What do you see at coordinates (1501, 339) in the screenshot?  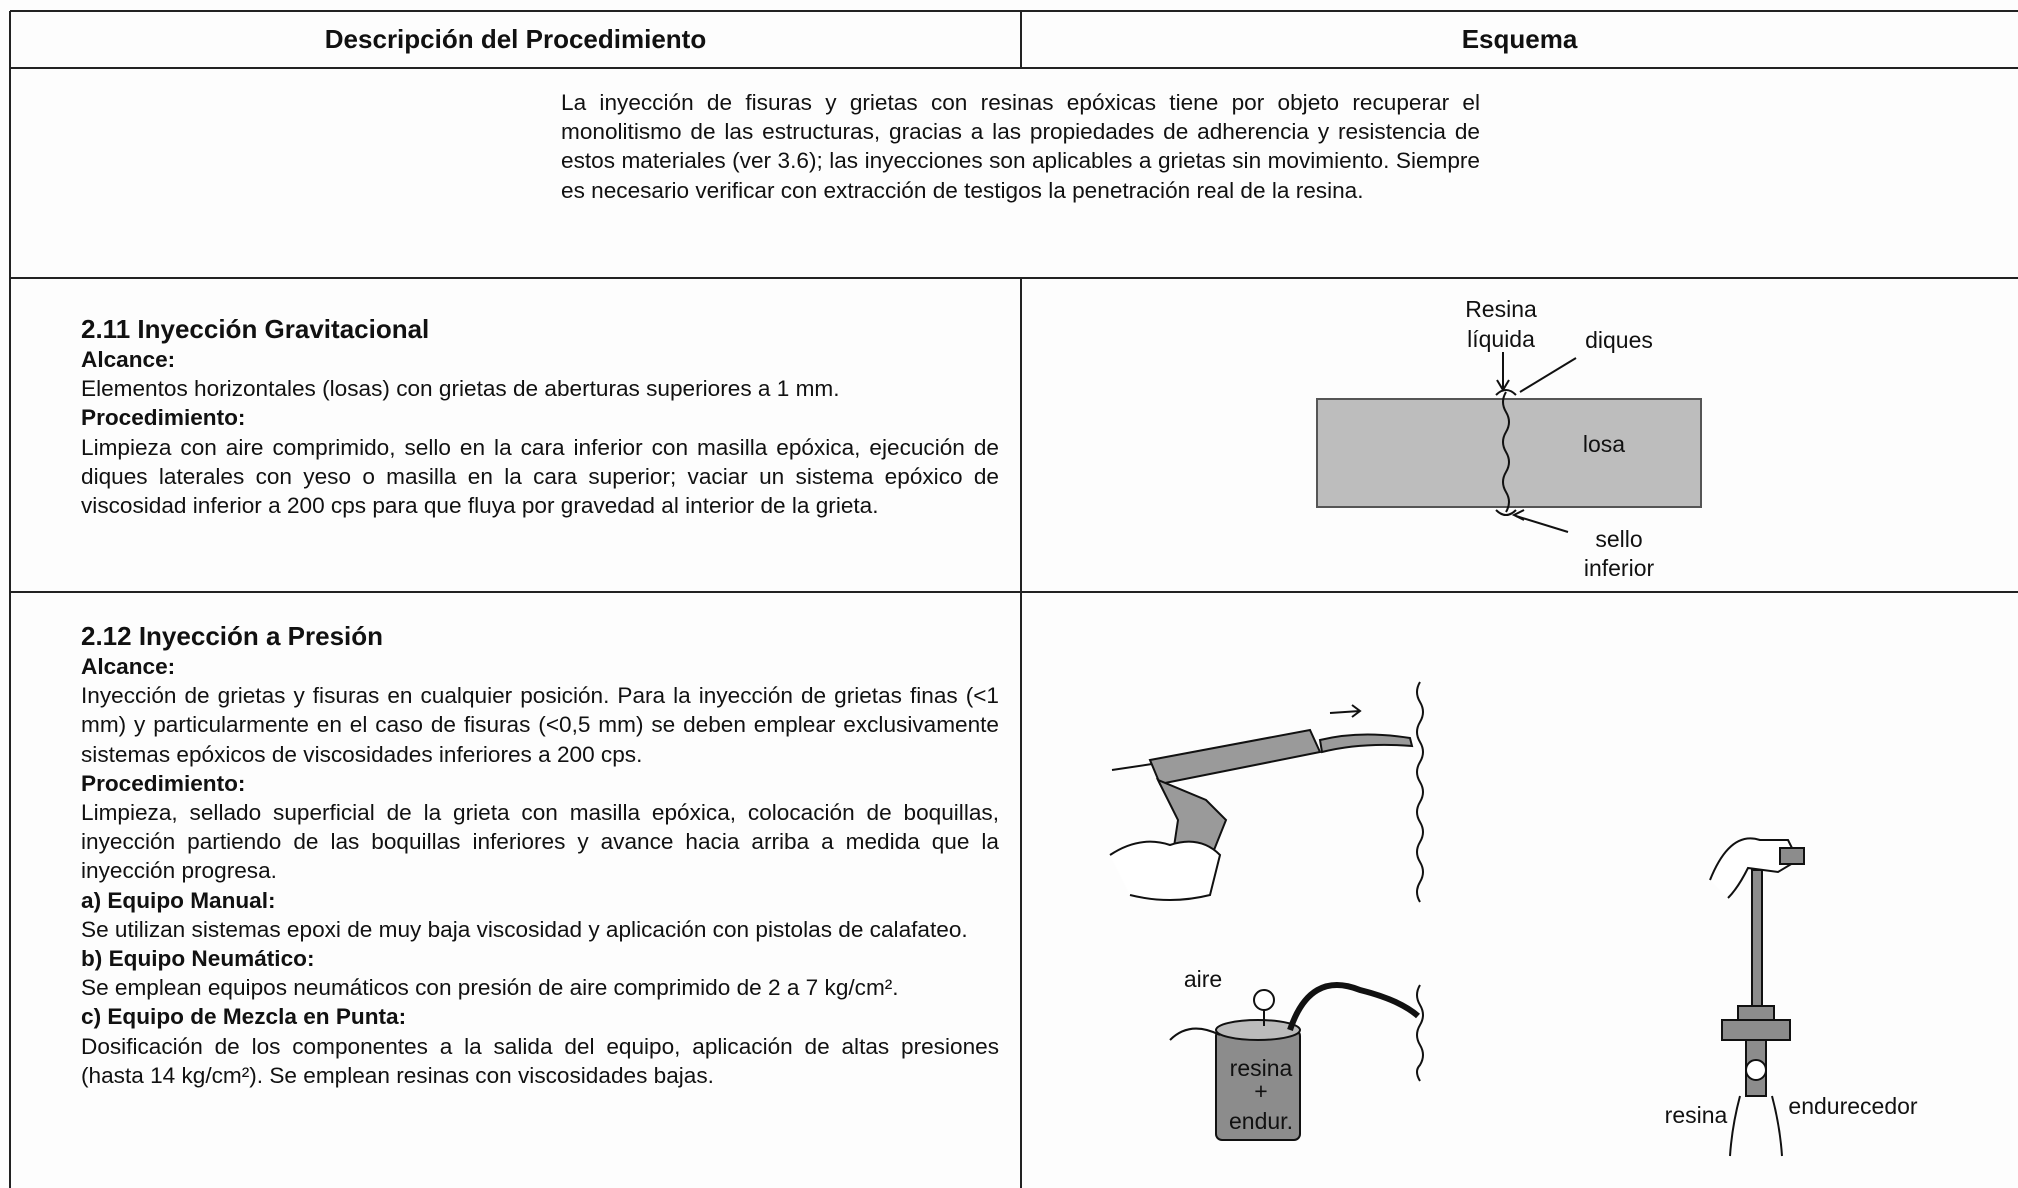 I see `diagram-label: líquida` at bounding box center [1501, 339].